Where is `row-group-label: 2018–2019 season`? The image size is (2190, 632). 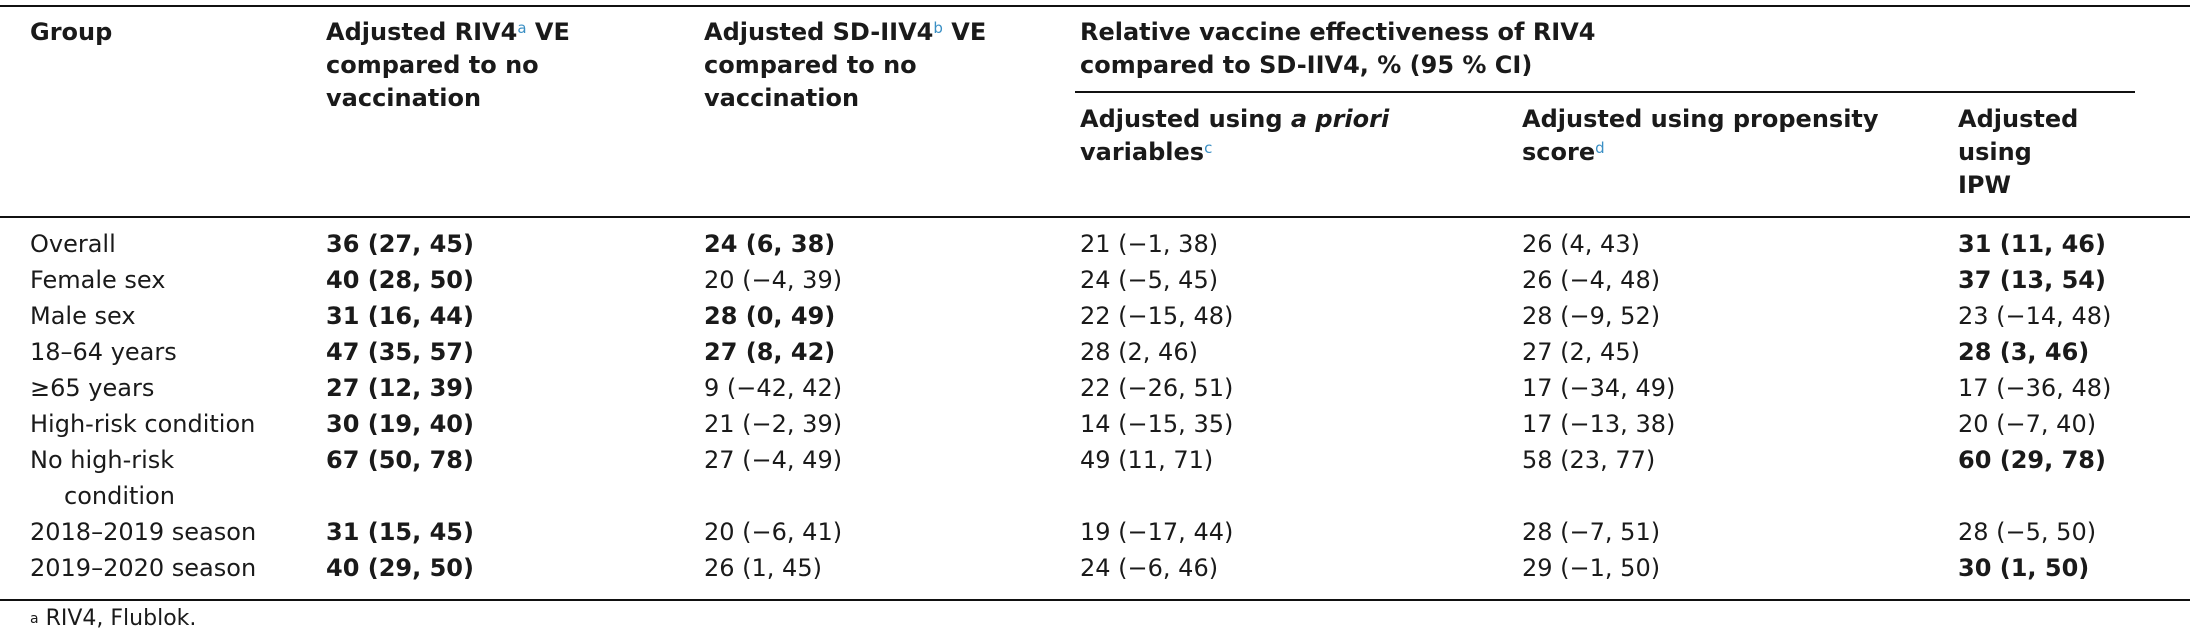 row-group-label: 2018–2019 season is located at coordinates (143, 532).